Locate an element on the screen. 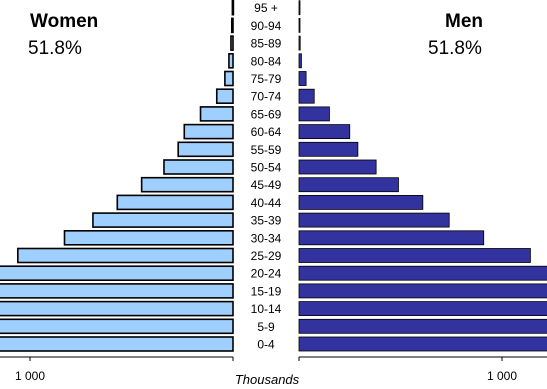 The image size is (547, 389). age-label-25-29: 25-29 is located at coordinates (266, 256).